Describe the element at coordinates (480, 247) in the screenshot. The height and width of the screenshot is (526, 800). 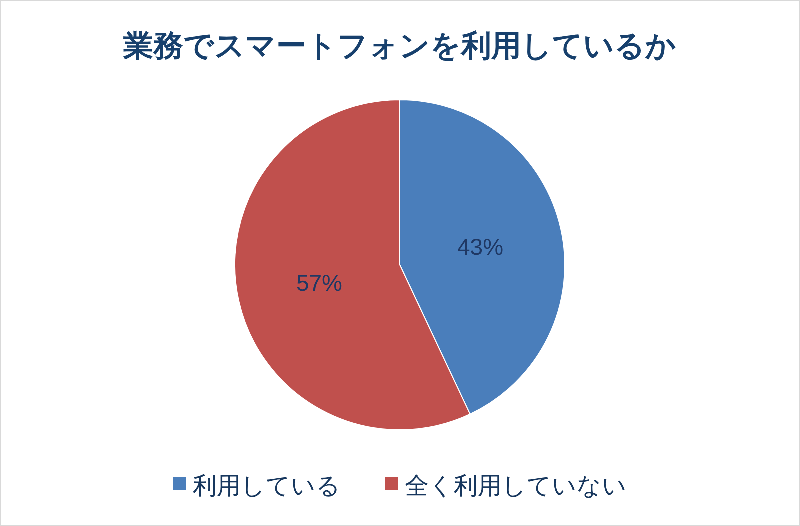
I see `data-label: 43%` at that location.